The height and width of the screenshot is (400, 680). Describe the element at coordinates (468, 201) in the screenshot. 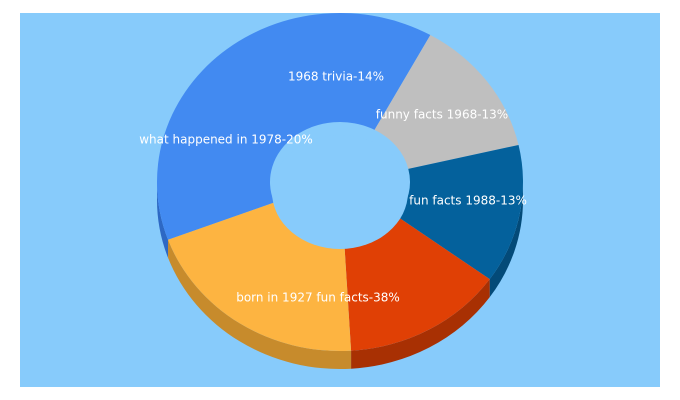

I see `slice-label-1: fun facts 1988-13%` at that location.